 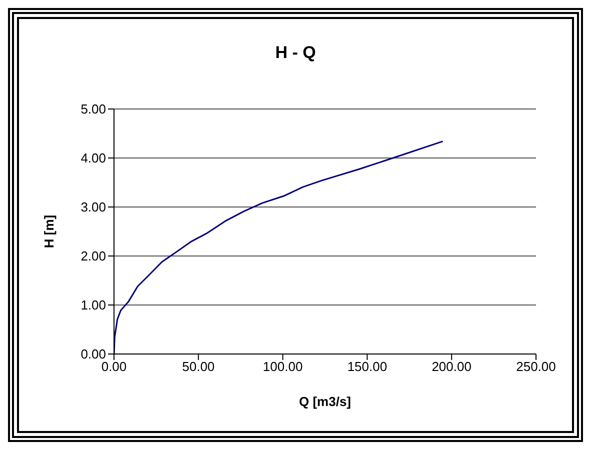 I want to click on x-tick-label: 100.00, so click(x=282, y=366).